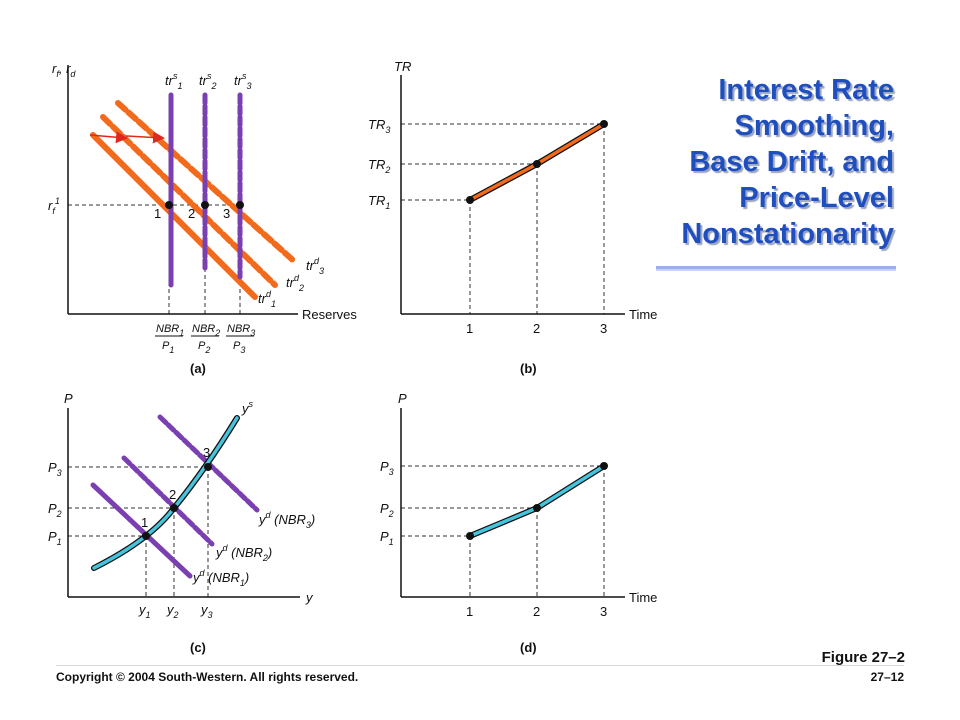  I want to click on tick-numerator: NBR1, so click(170, 330).